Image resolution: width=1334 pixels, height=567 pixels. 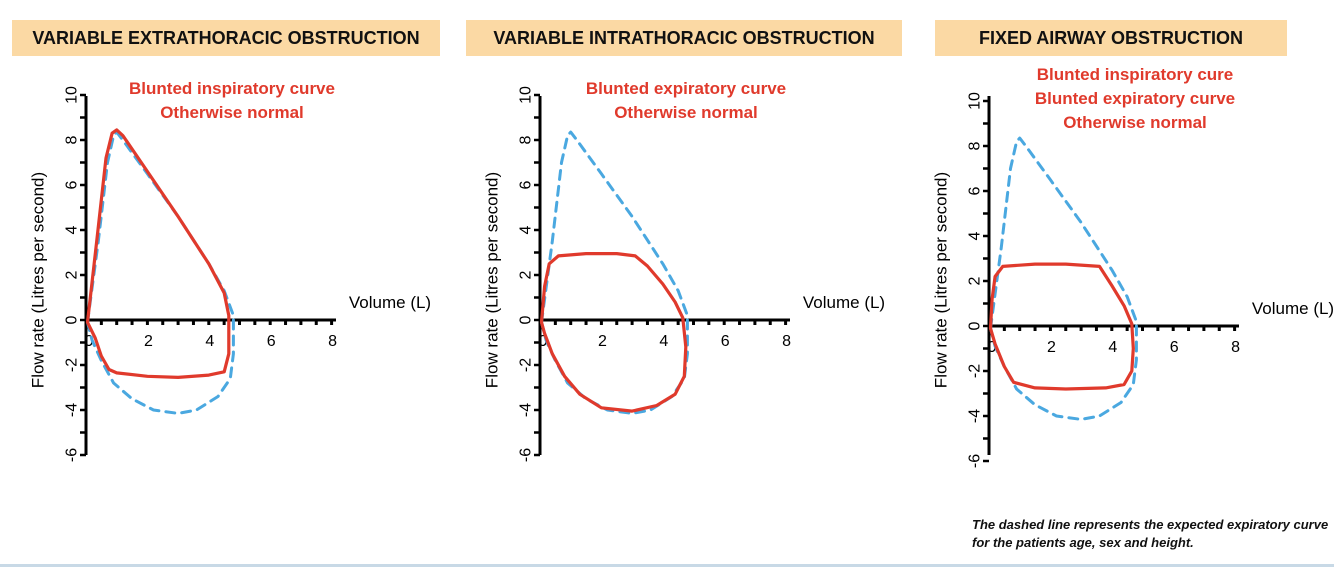 I want to click on annotation-text: Blunted inspiratory curve, so click(x=232, y=88).